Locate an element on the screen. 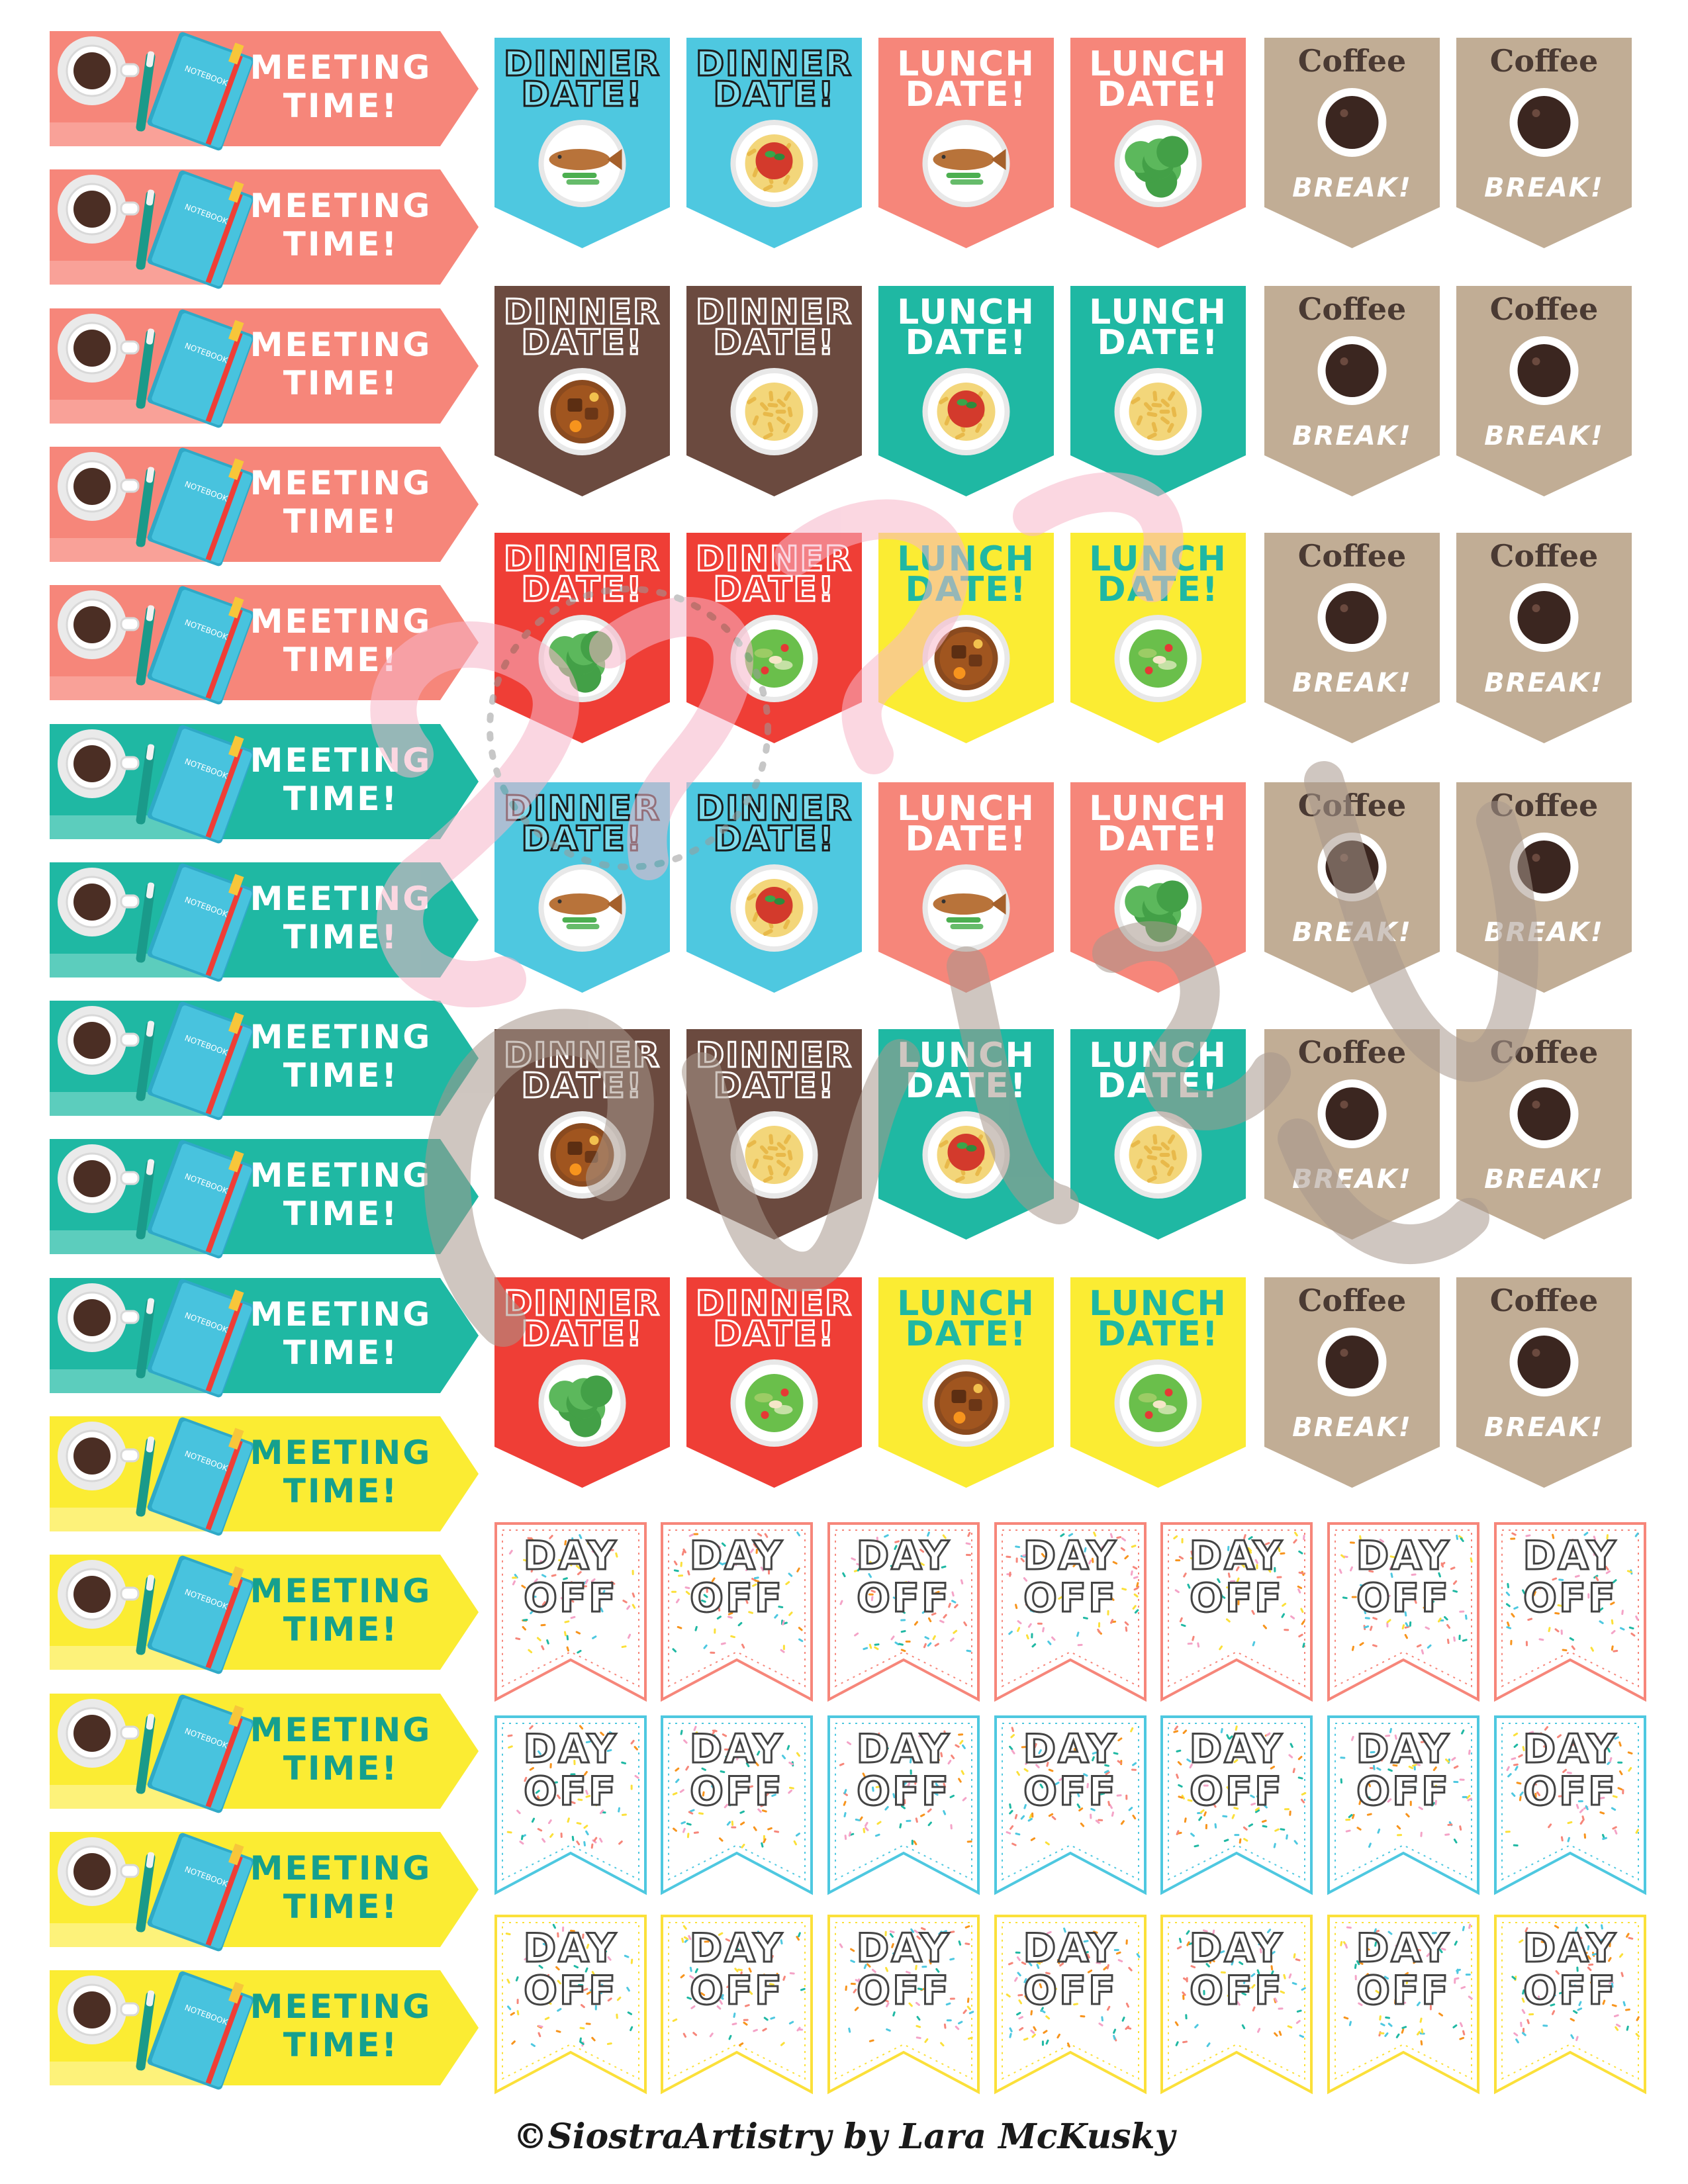 This screenshot has width=1688, height=2184. pennant-shape is located at coordinates (774, 1382).